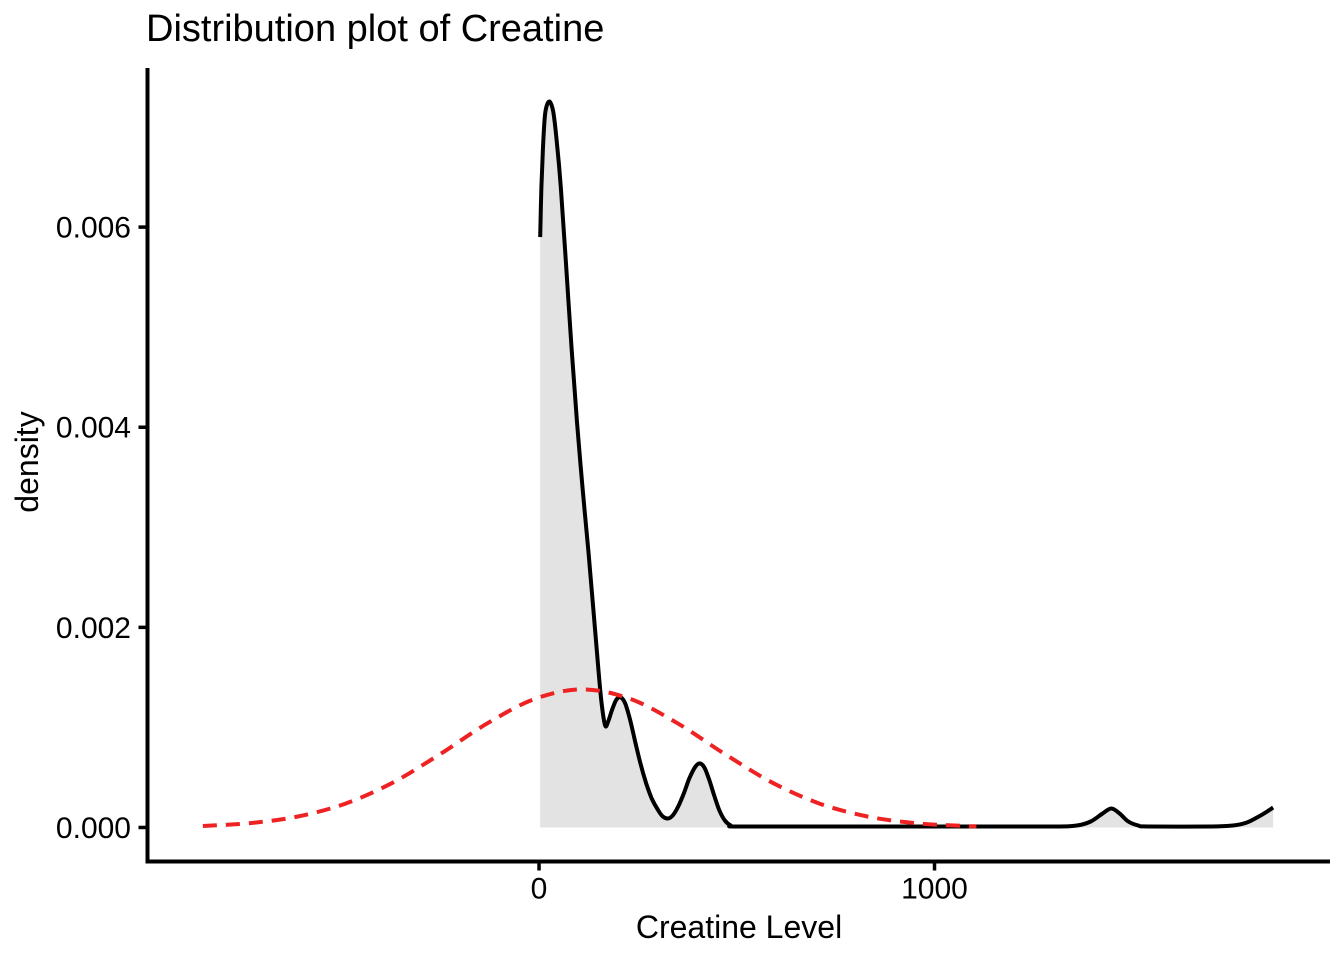 This screenshot has width=1344, height=960. Describe the element at coordinates (934, 889) in the screenshot. I see `x-tick-label: 1000` at that location.